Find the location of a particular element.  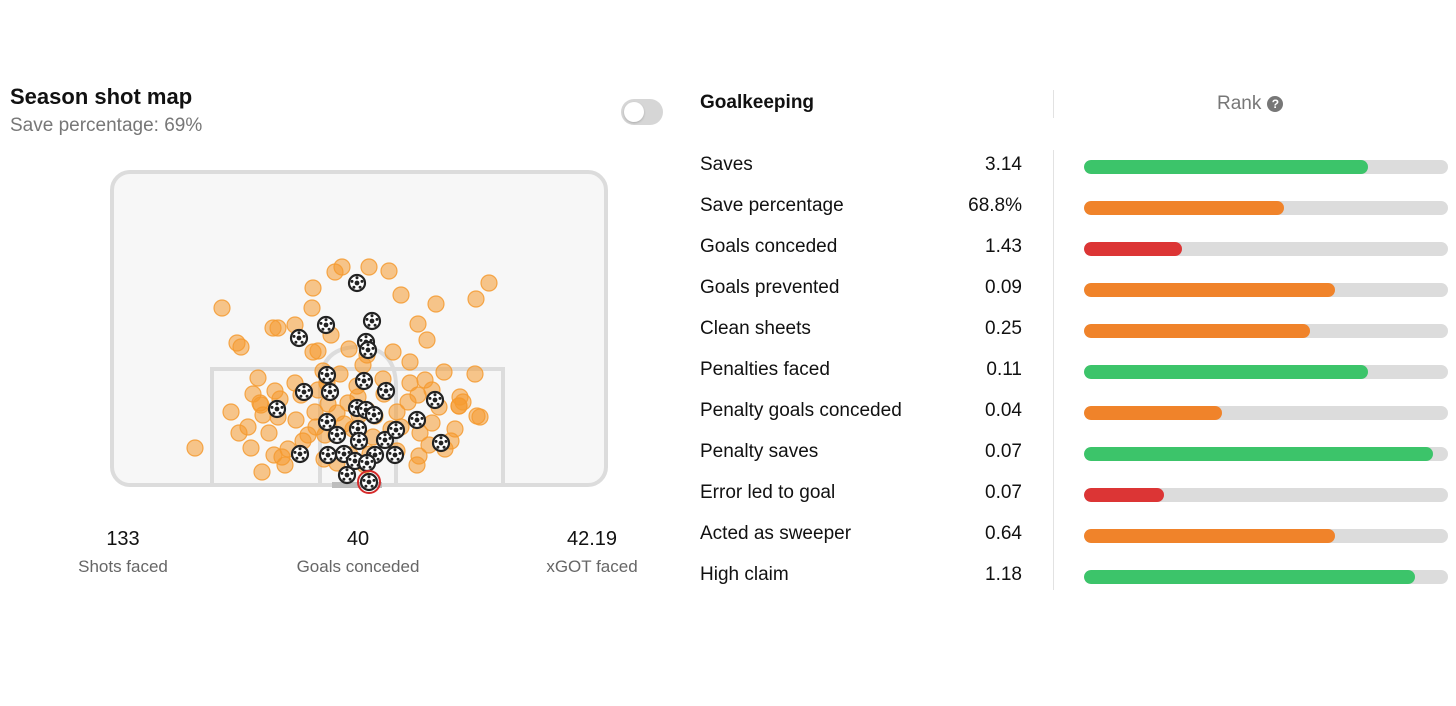

shots-layer is located at coordinates (342, 376).